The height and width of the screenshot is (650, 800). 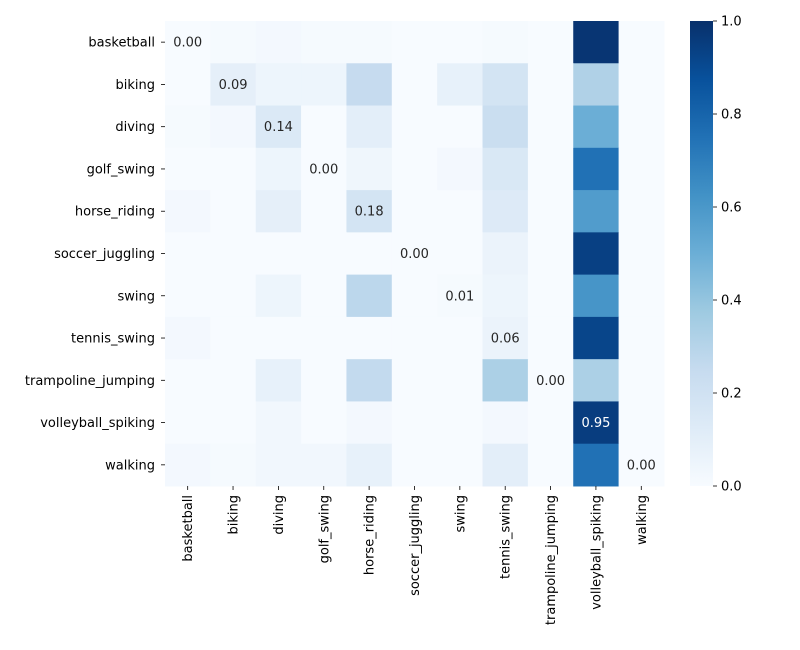 I want to click on colorbar-tick-label: 0.0, so click(x=731, y=487).